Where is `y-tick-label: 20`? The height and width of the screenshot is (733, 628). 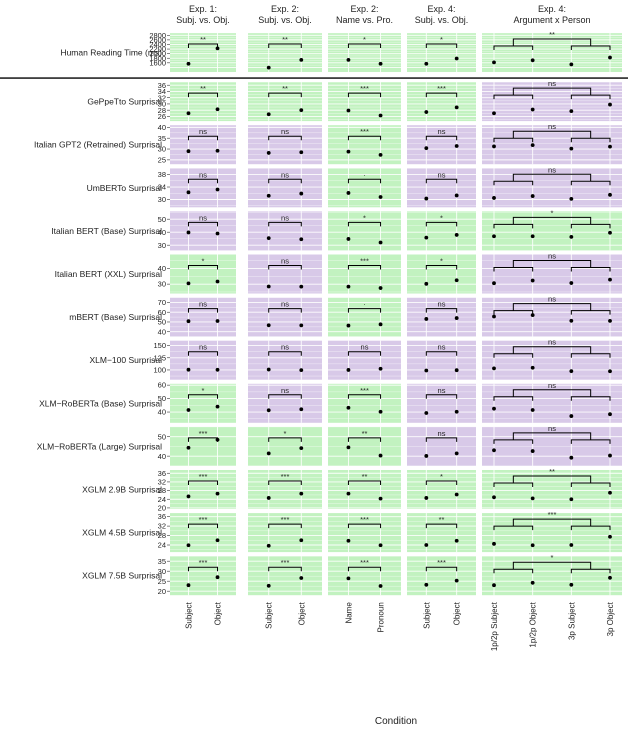
y-tick-label: 20 is located at coordinates (162, 591).